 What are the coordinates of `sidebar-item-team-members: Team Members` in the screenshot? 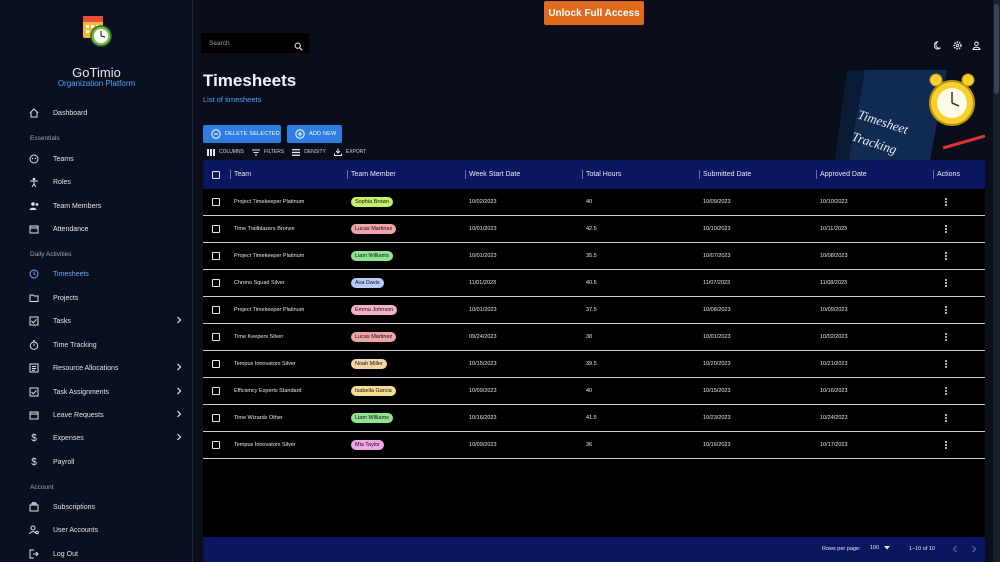 It's located at (108, 206).